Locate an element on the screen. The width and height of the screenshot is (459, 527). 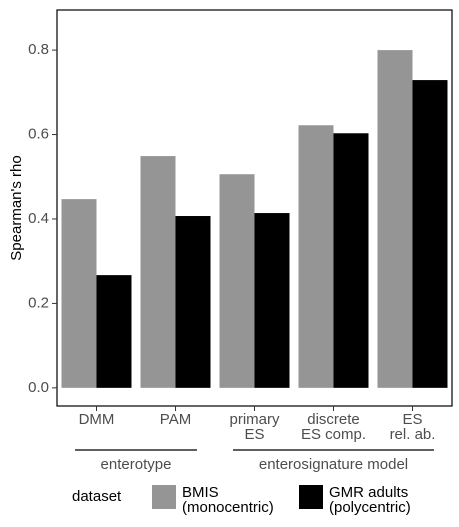
y-tick-label: 0.0 is located at coordinates (38, 387).